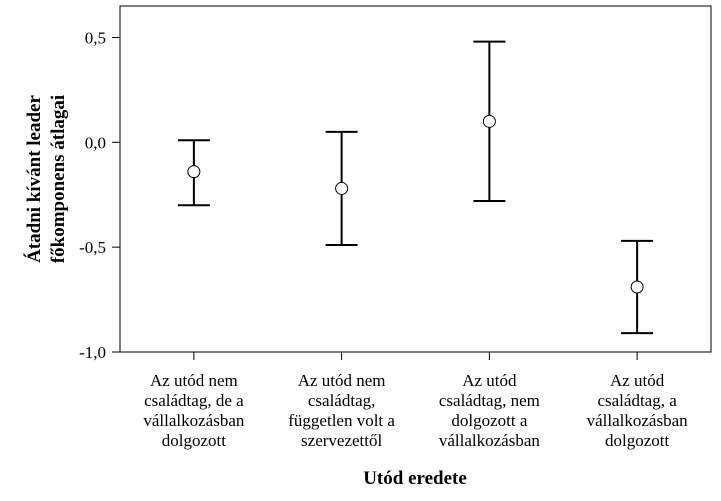 The image size is (721, 501). What do you see at coordinates (34, 179) in the screenshot?
I see `y-axis-title-line: Átadni kívánt leader` at bounding box center [34, 179].